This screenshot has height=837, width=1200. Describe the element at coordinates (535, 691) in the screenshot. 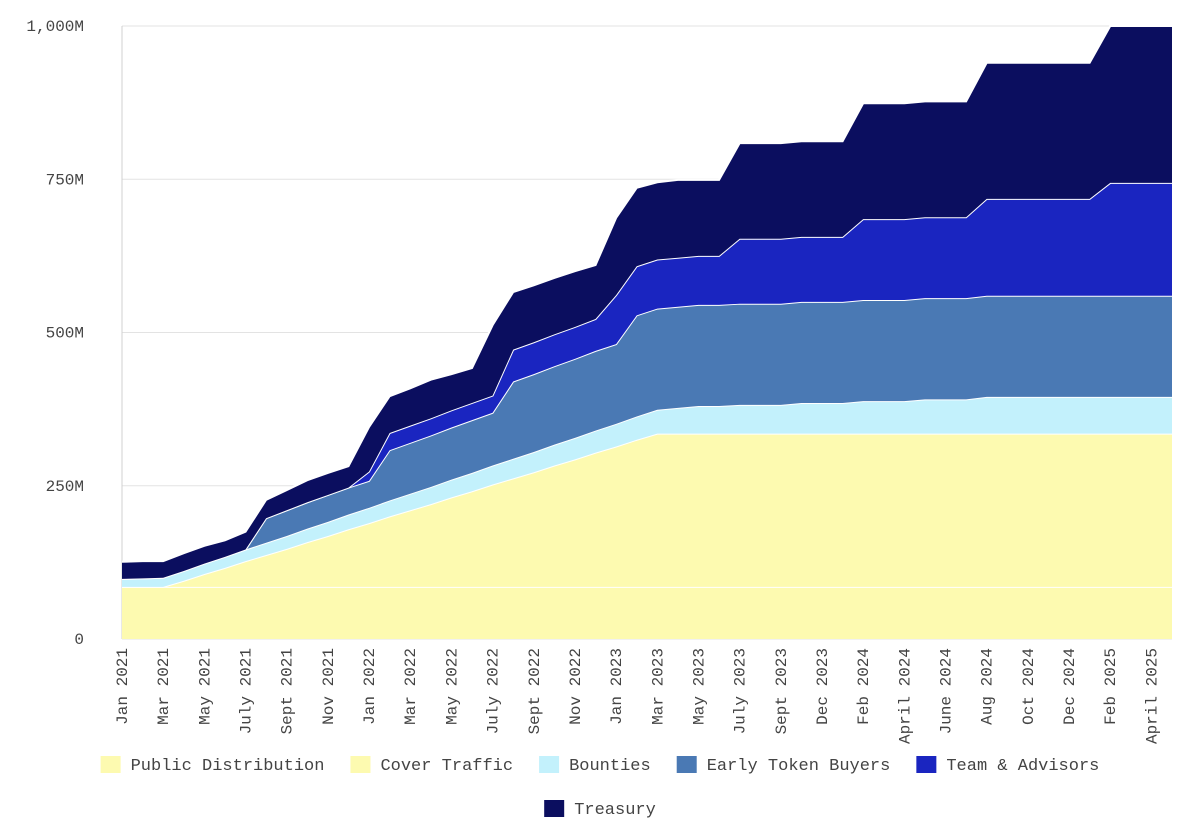

I see `x-tick-label: Sept 2022` at that location.